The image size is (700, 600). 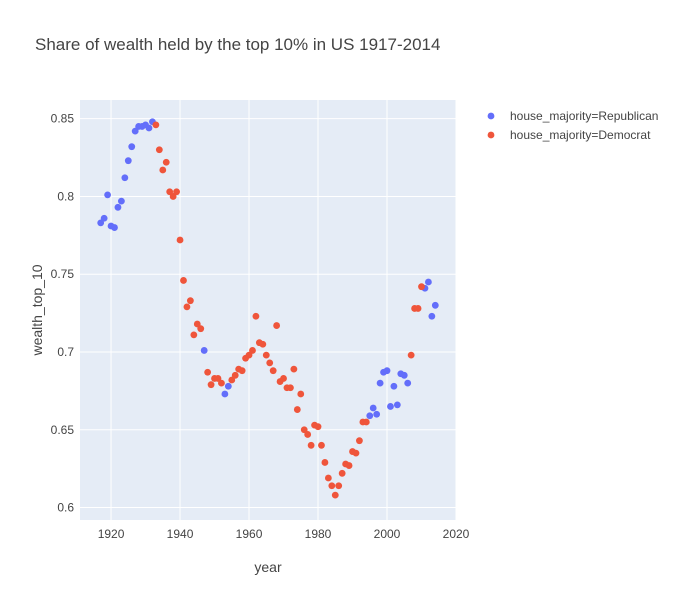 What do you see at coordinates (65, 508) in the screenshot?
I see `y-tick-label: 0.6` at bounding box center [65, 508].